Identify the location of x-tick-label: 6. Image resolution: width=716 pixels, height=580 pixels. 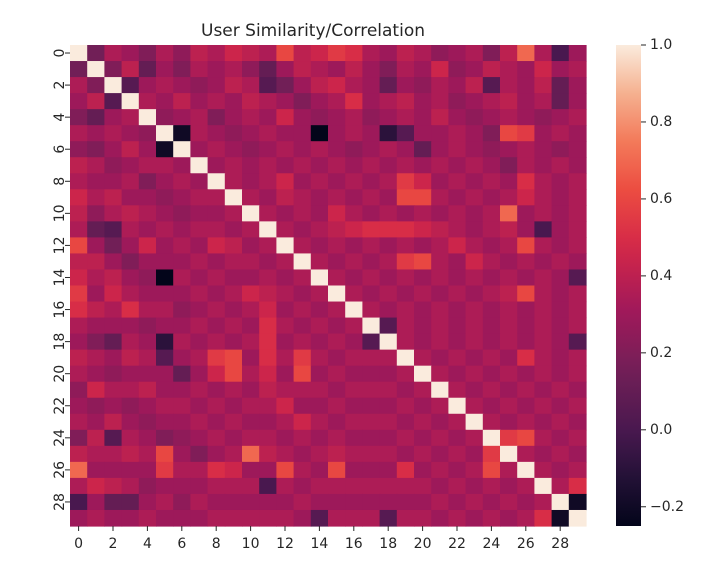
(181, 544).